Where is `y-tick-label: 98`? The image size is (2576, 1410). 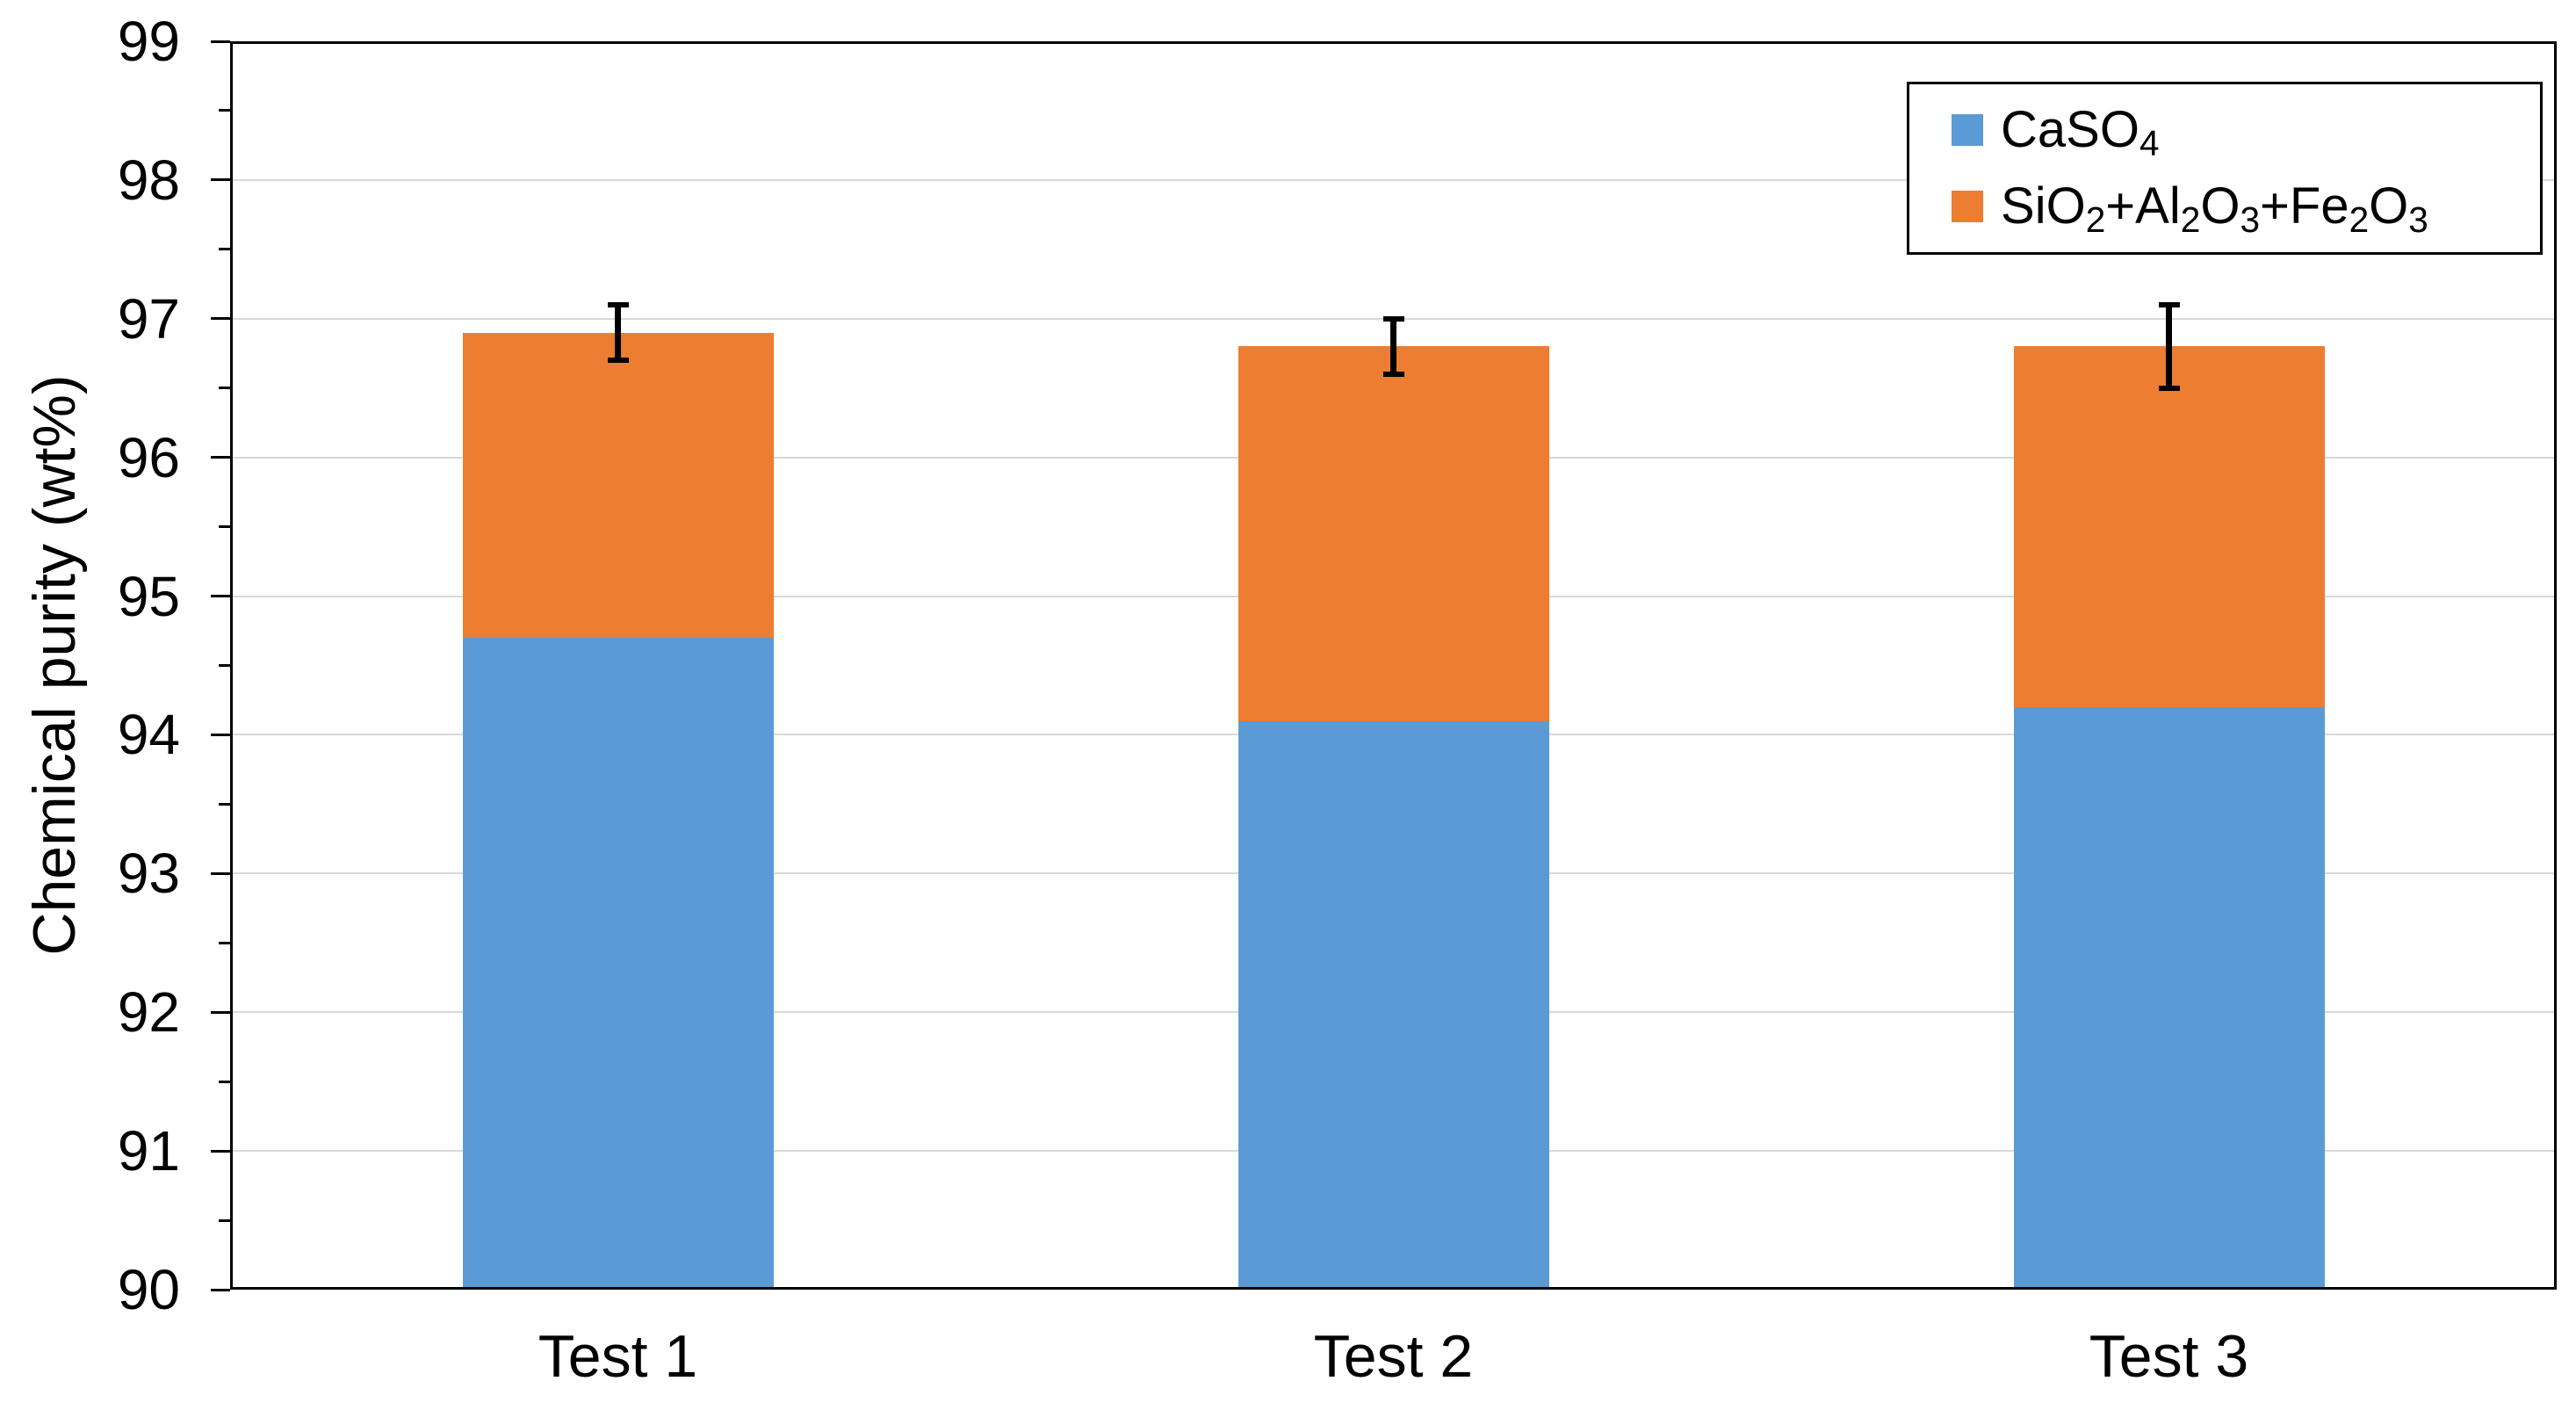
y-tick-label: 98 is located at coordinates (148, 180).